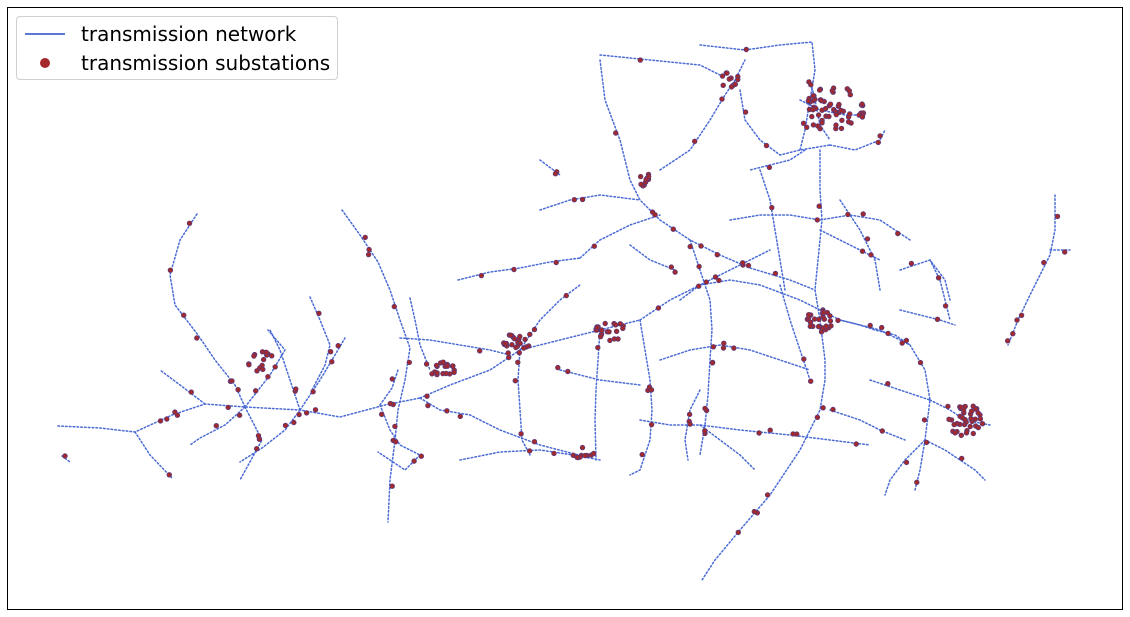 This screenshot has height=617, width=1130. I want to click on legend-item-substations: transmission substations, so click(173, 63).